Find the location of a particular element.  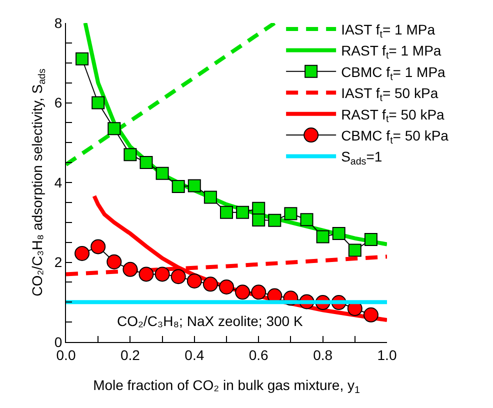

legend-label: CBMC f$_{t}$= 1 MPa is located at coordinates (393, 73).